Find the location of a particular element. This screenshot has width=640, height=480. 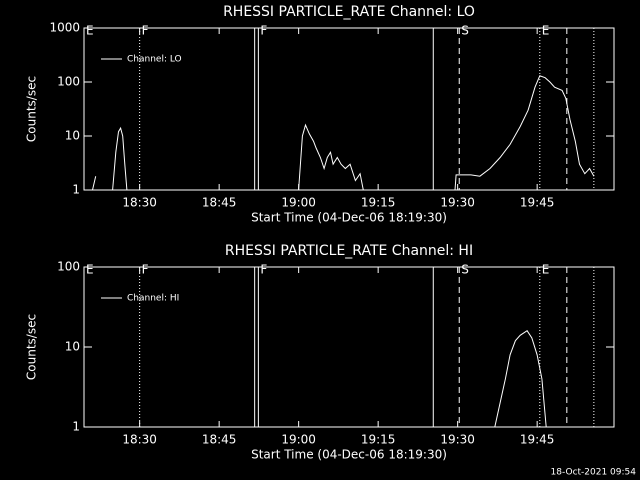

legend-label: Channel: LO is located at coordinates (154, 60).